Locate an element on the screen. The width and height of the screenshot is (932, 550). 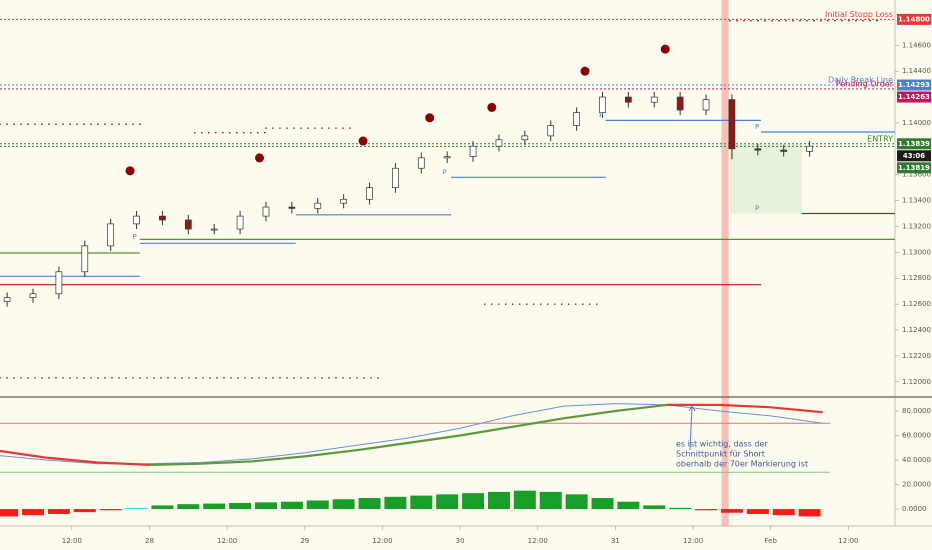
price-label: 1.14293 is located at coordinates (914, 85).